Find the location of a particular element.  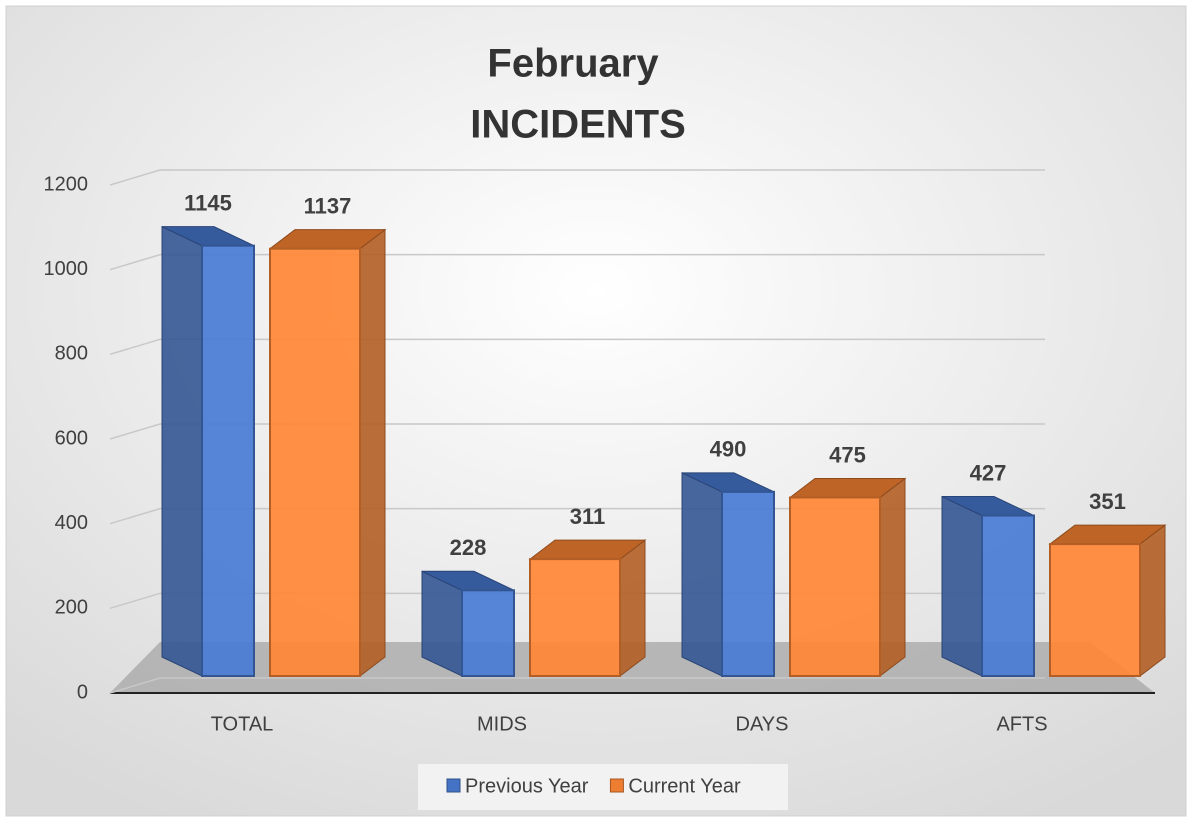

x-tick-label: AFTS is located at coordinates (1021, 724).